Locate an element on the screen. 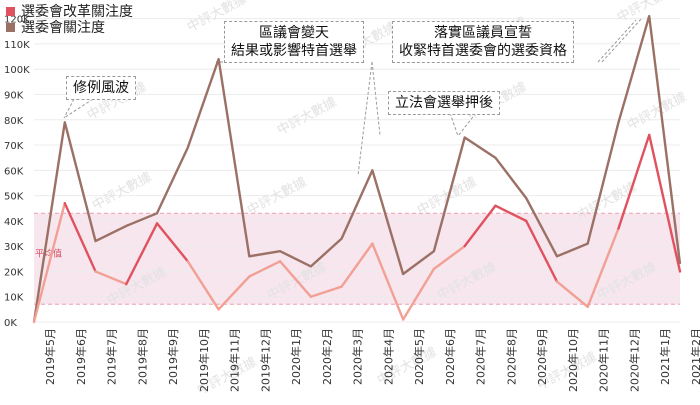 Image resolution: width=700 pixels, height=405 pixels. x-tick-label: 2020年12月 is located at coordinates (634, 360).